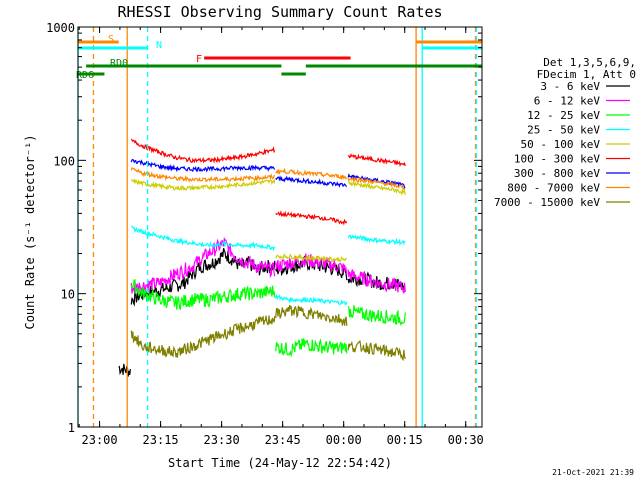 This screenshot has width=640, height=480. I want to click on x-tick-label-4: 00:00, so click(344, 440).